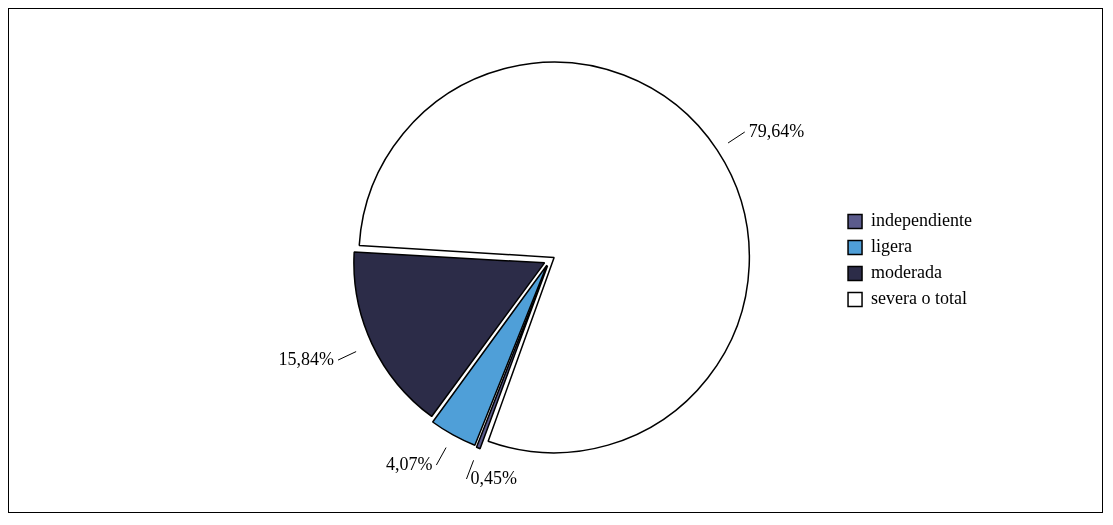  Describe the element at coordinates (409, 463) in the screenshot. I see `data-label: 4,07%` at that location.